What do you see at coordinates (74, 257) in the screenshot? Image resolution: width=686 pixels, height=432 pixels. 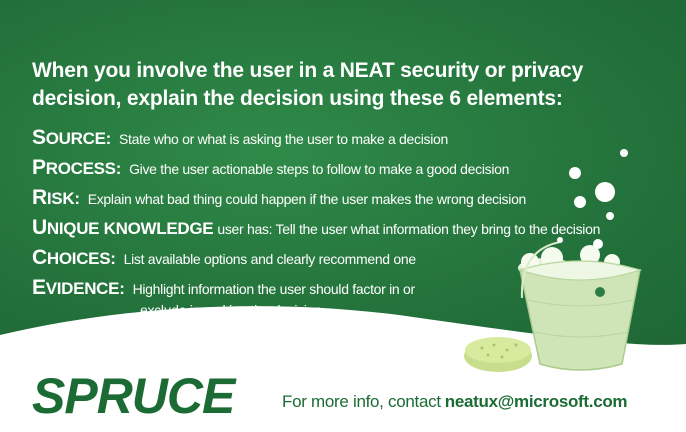 I see `element-label: CHOICES:` at bounding box center [74, 257].